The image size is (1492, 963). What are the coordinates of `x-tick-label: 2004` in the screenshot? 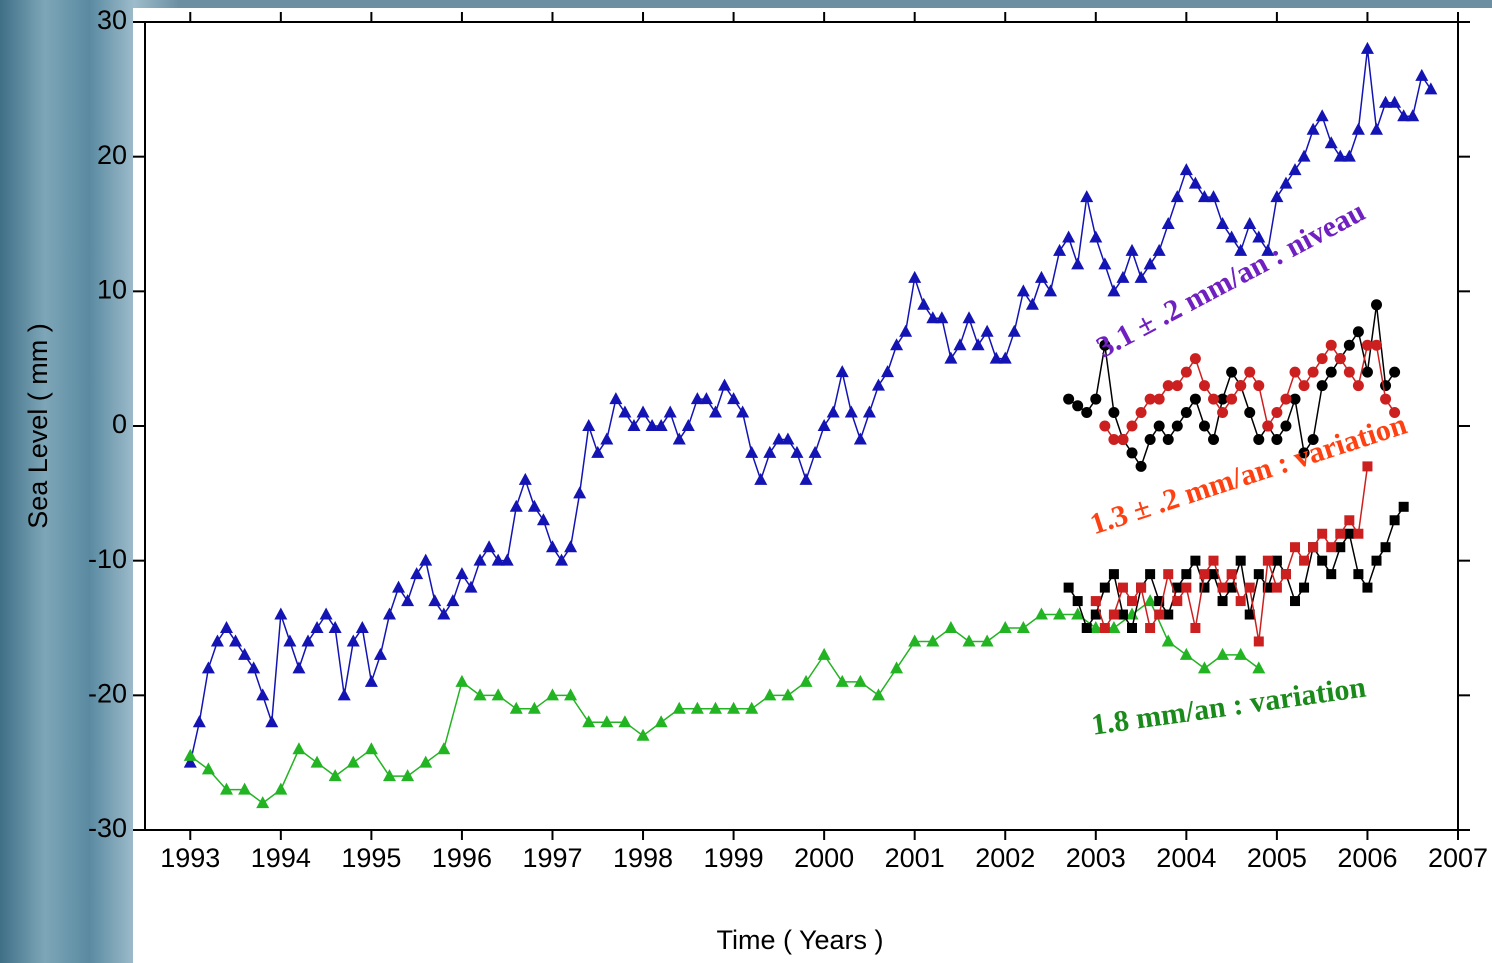 It's located at (1186, 858).